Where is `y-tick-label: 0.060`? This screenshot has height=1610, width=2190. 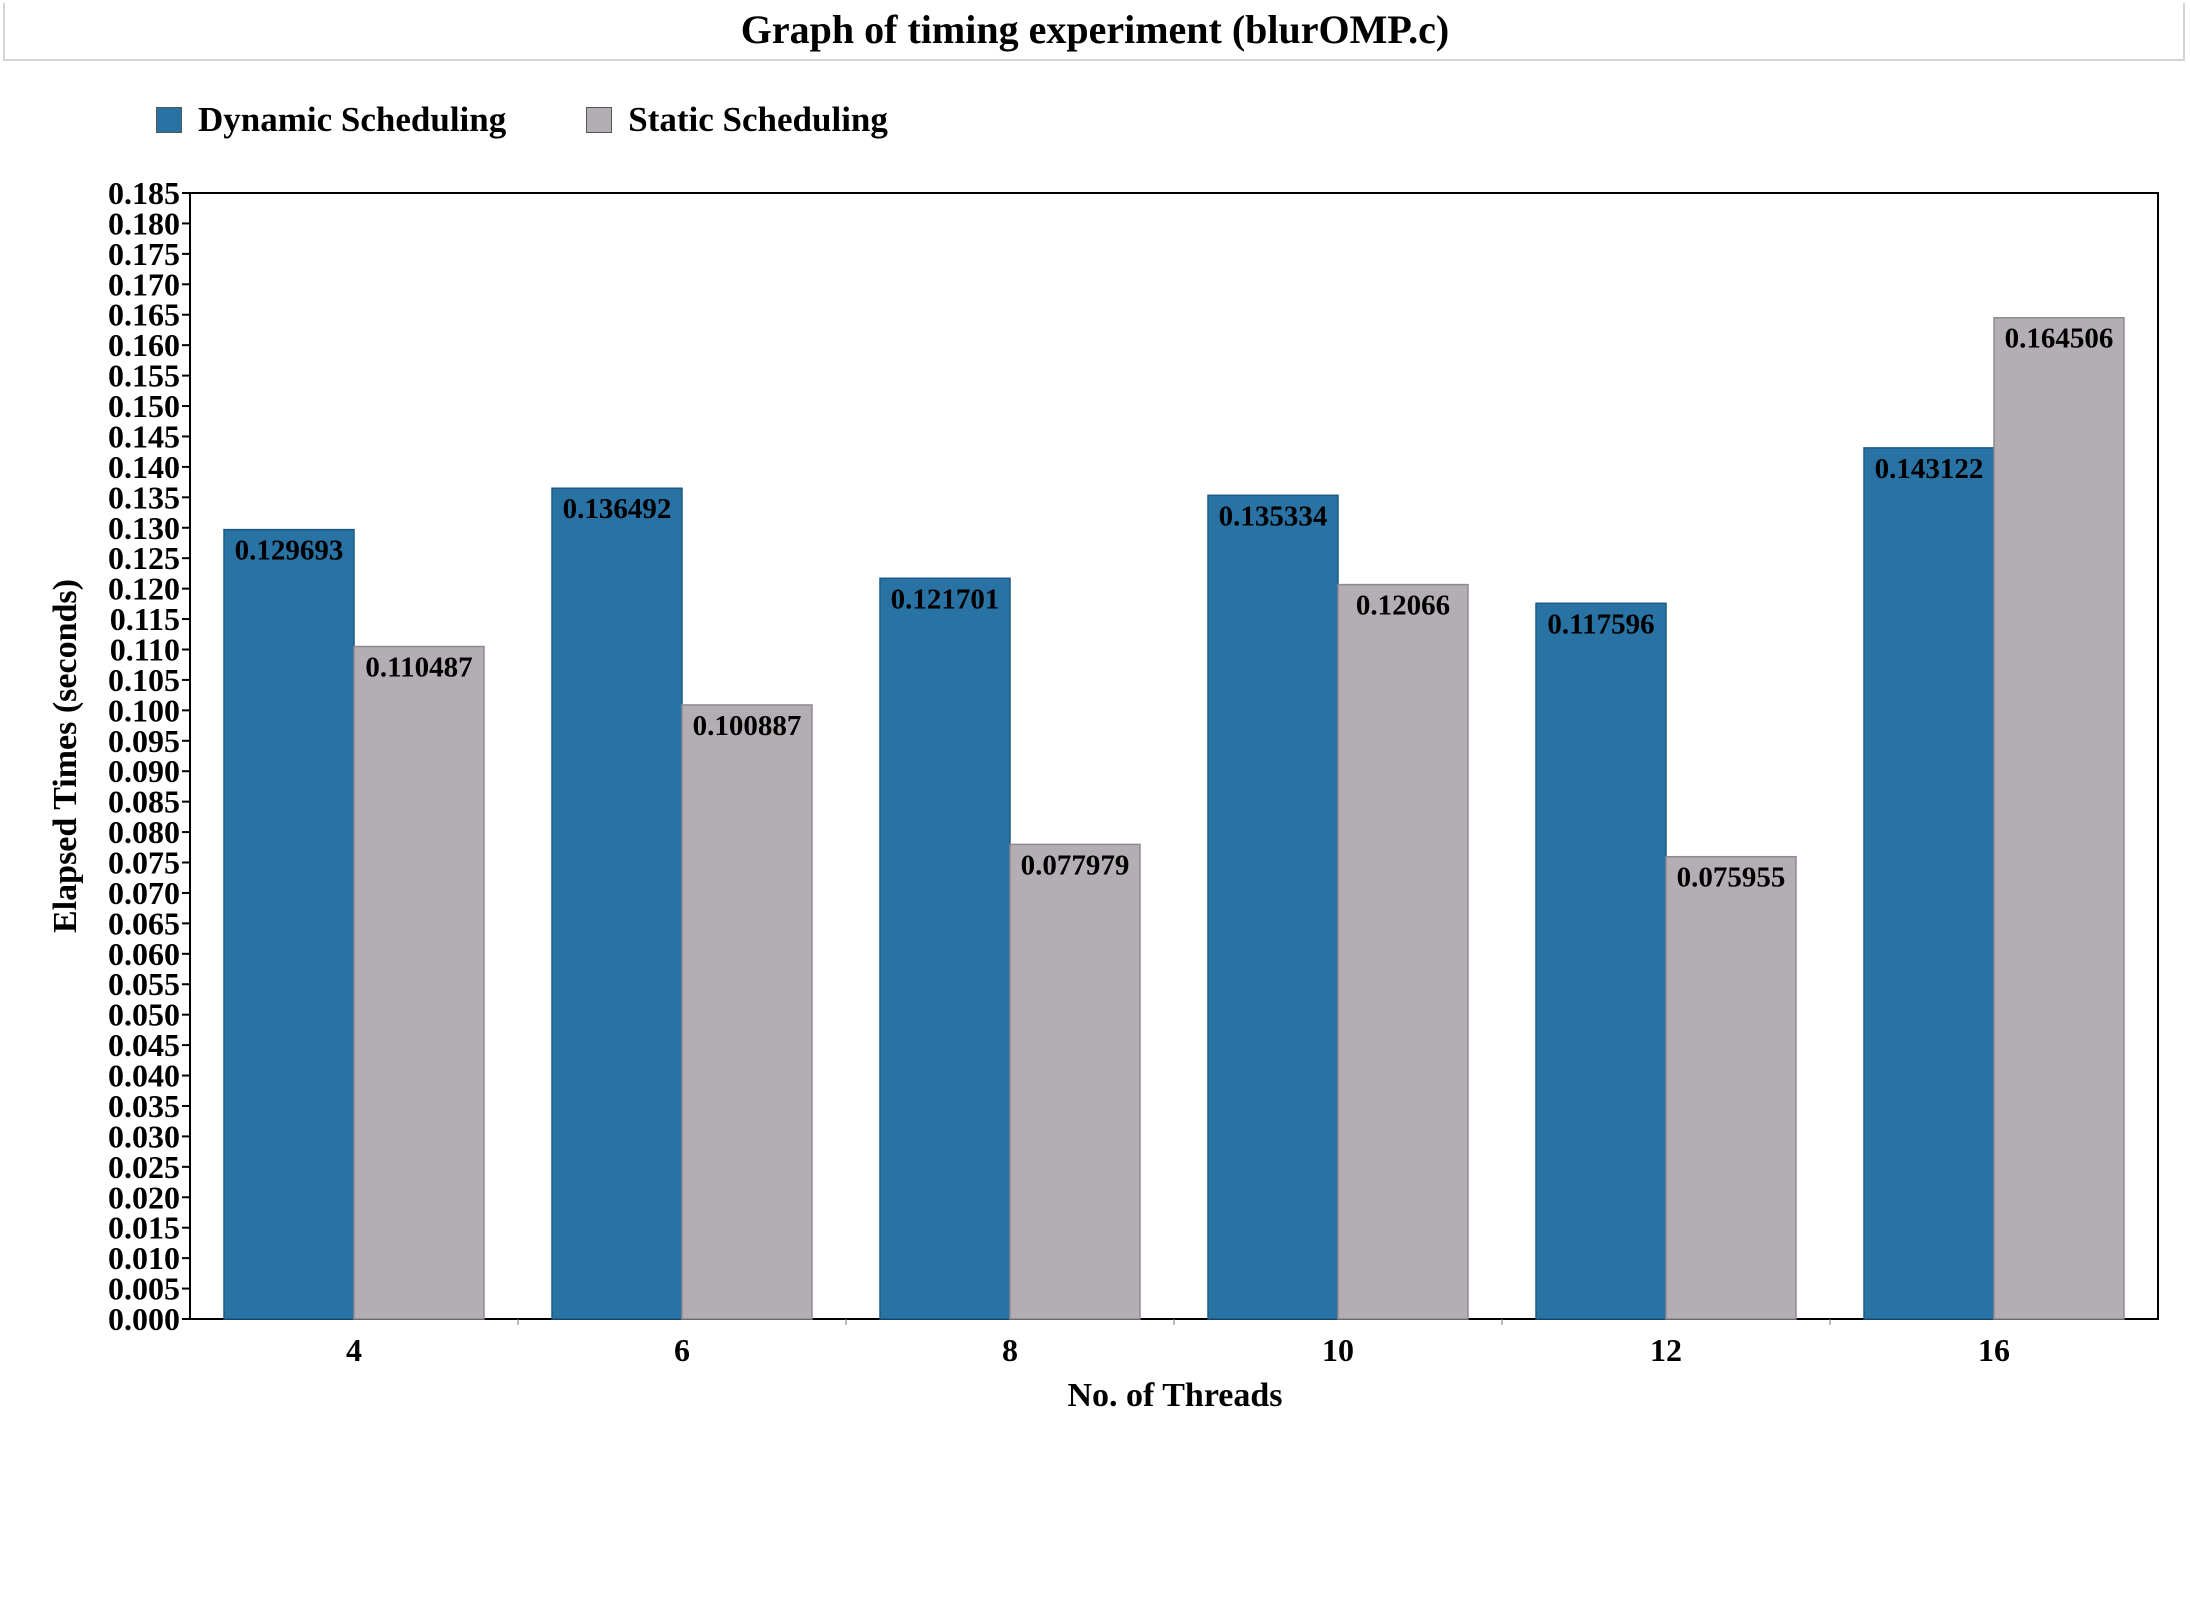 y-tick-label: 0.060 is located at coordinates (144, 954).